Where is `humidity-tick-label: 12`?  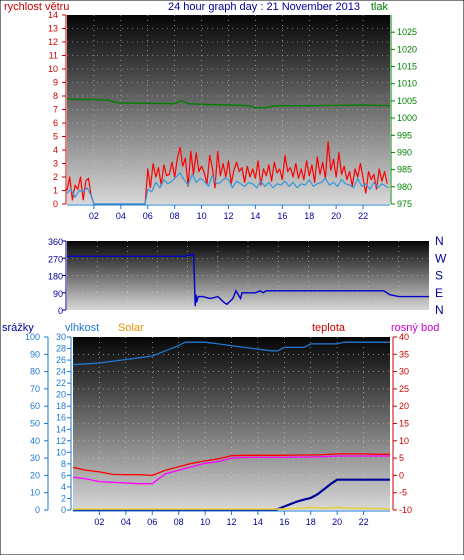
humidity-tick-label: 12 is located at coordinates (61, 441).